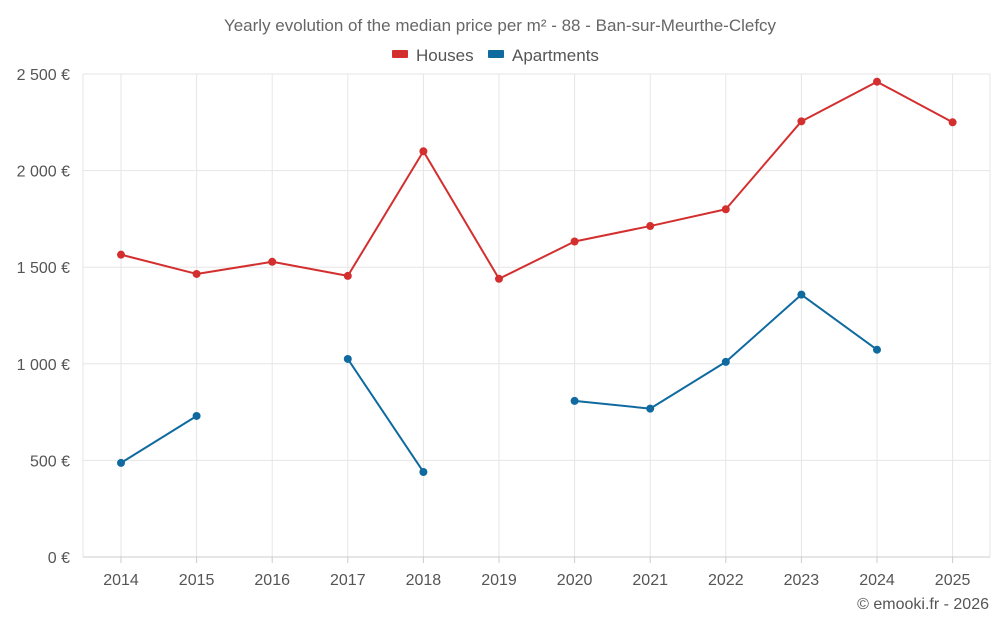 This screenshot has width=1000, height=625. Describe the element at coordinates (43, 317) in the screenshot. I see `y-axis-ticks: 0 € 500 € 1 000 € 1 500 € 2 000 € 2 500 €` at that location.